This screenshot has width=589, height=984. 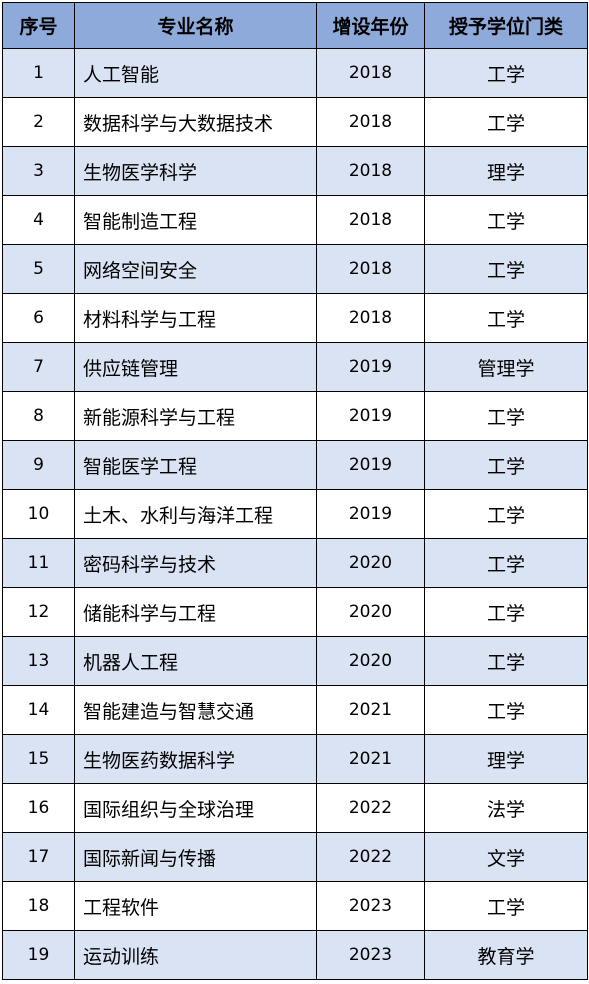 What do you see at coordinates (38, 710) in the screenshot?
I see `cell-no: 14` at bounding box center [38, 710].